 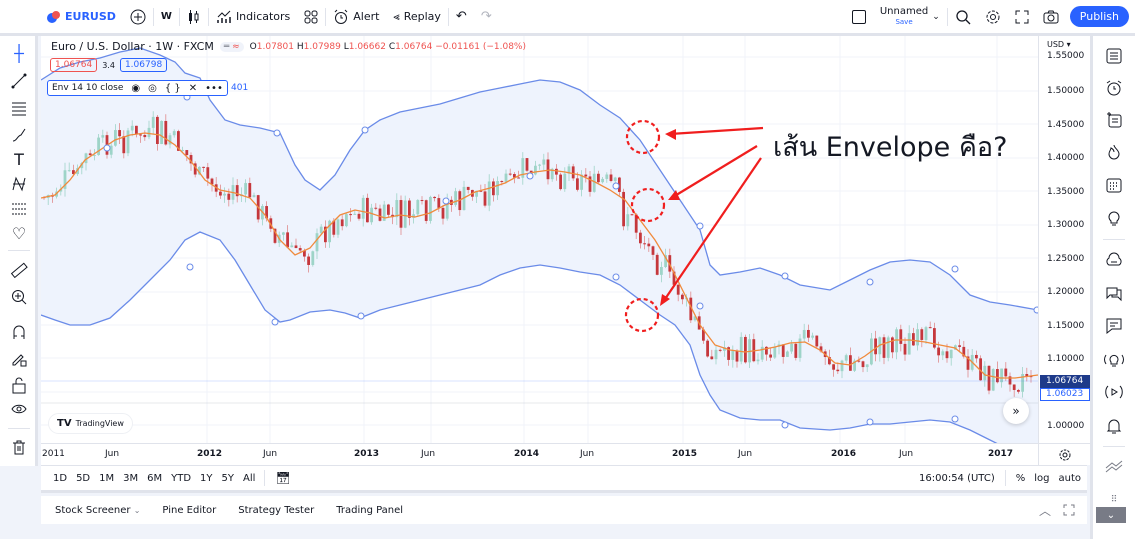 What do you see at coordinates (19, 359) in the screenshot?
I see `lock-drawings-icon` at bounding box center [19, 359].